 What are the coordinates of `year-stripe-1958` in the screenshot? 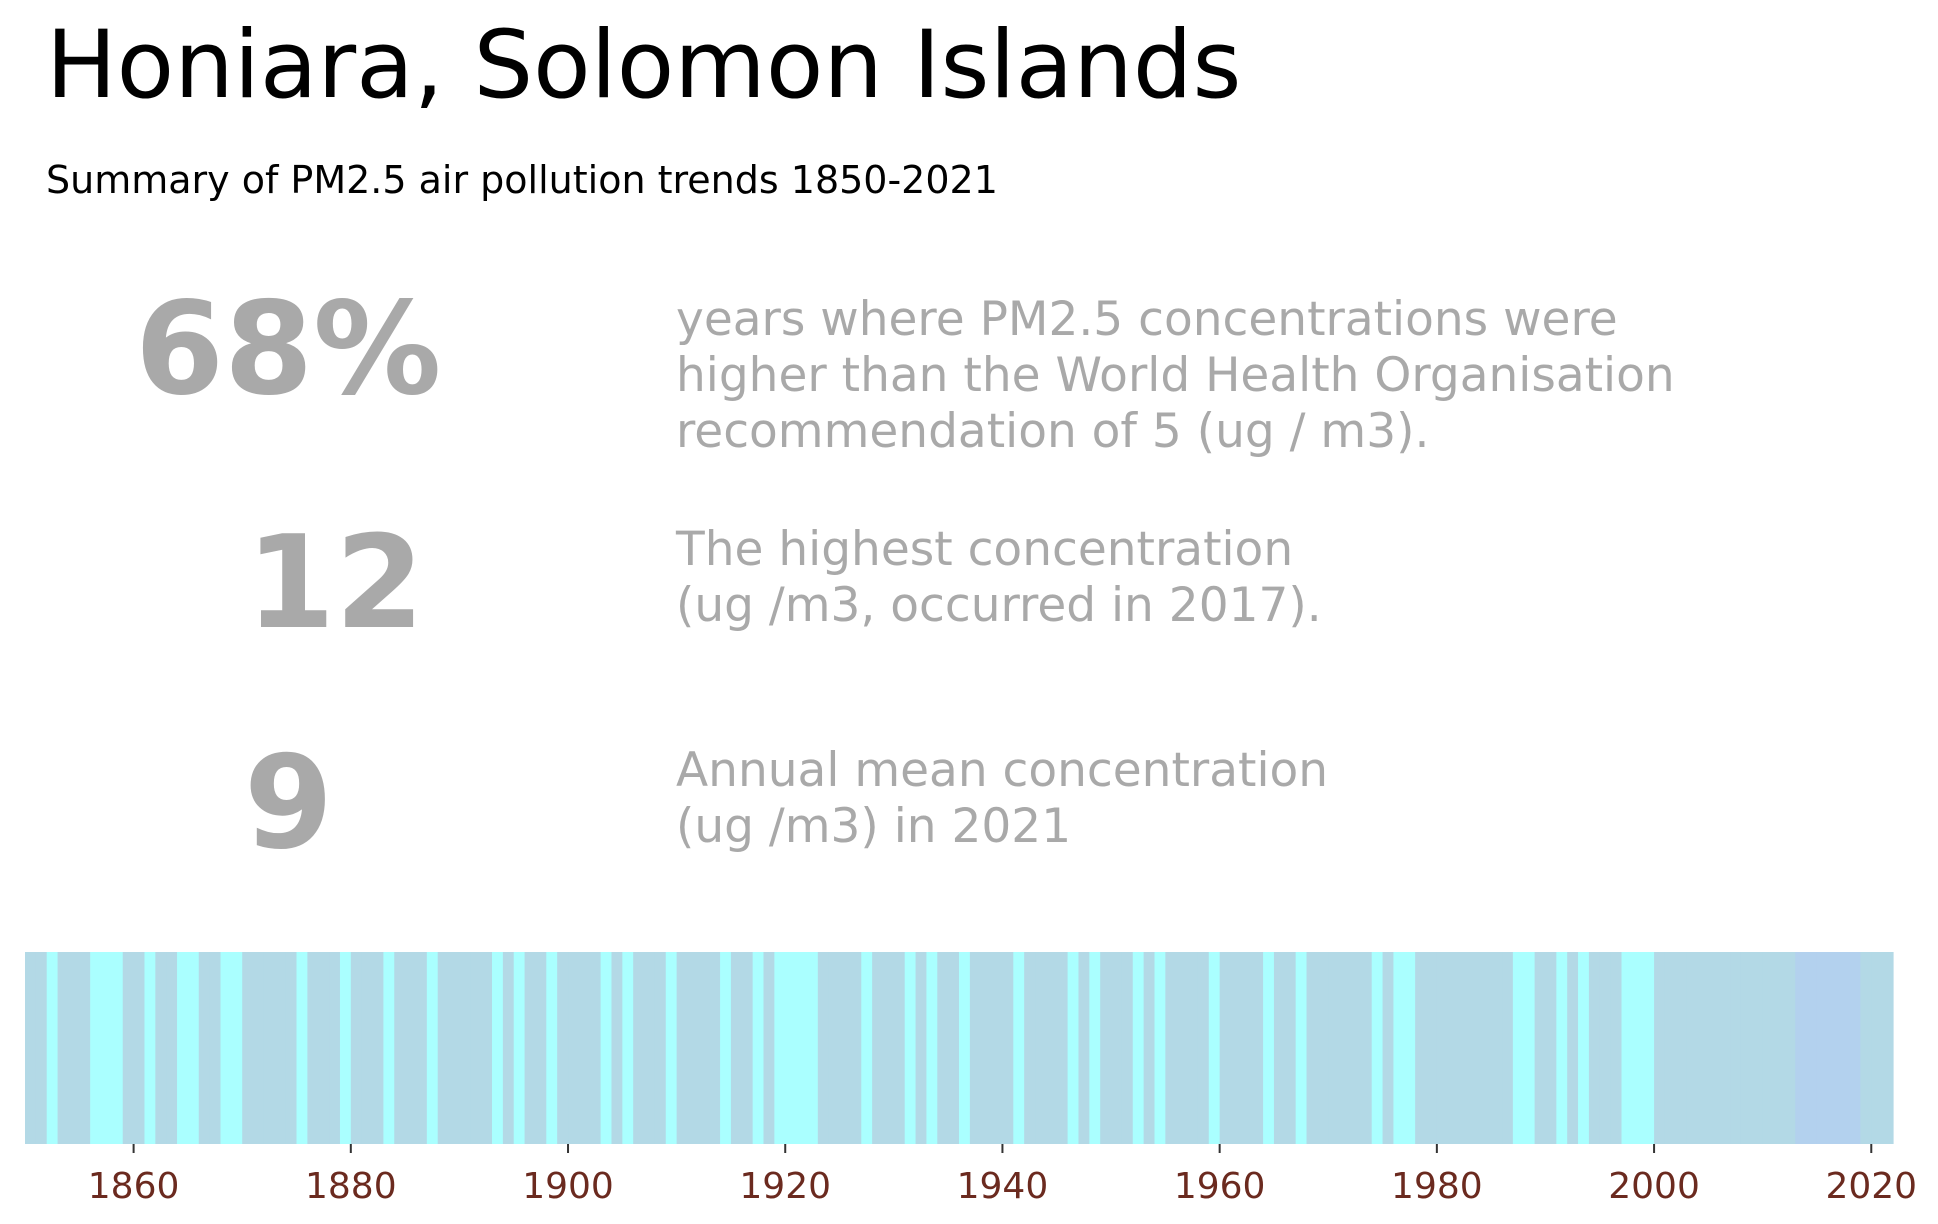 It's located at (1203, 1048).